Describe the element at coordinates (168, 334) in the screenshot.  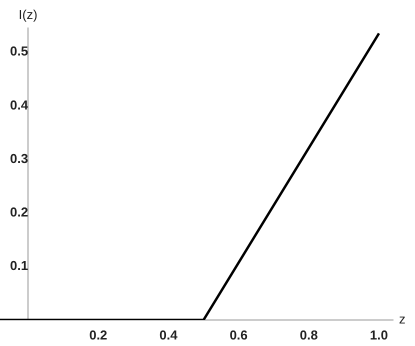
I see `x-tick-label: 0.4` at that location.